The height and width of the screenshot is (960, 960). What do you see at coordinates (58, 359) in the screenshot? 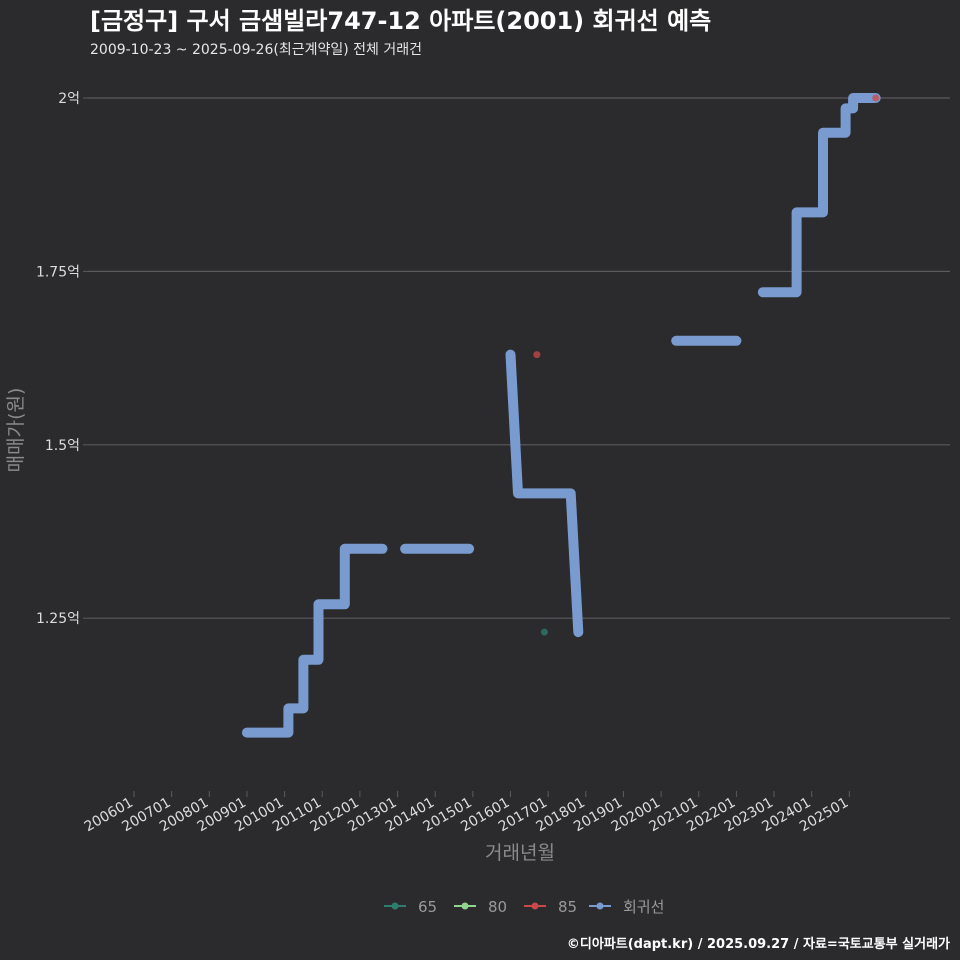
I see `y-tick-labels: 1.25억 1.5억 1.75억 2억` at bounding box center [58, 359].